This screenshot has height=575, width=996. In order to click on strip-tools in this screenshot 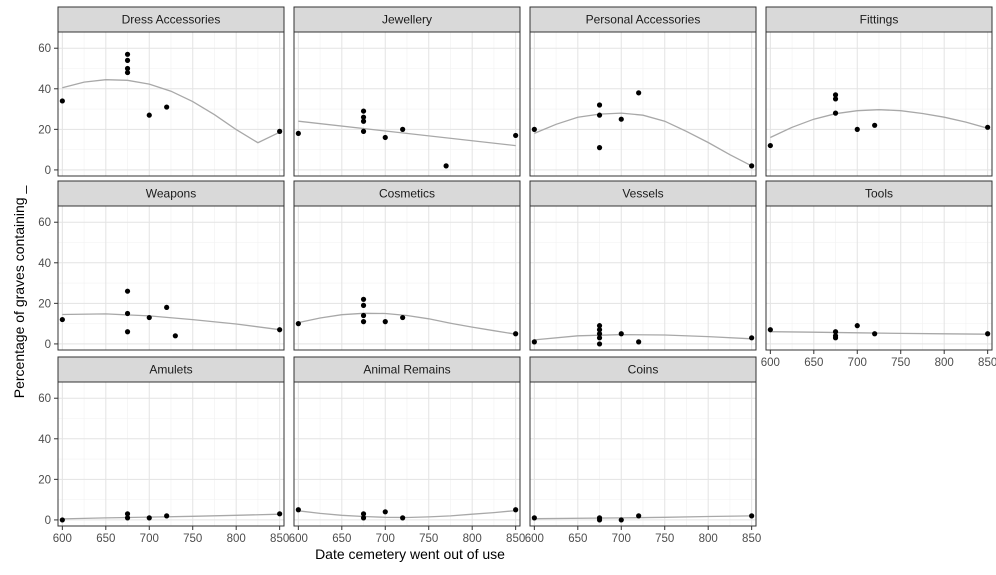, I will do `click(879, 193)`.